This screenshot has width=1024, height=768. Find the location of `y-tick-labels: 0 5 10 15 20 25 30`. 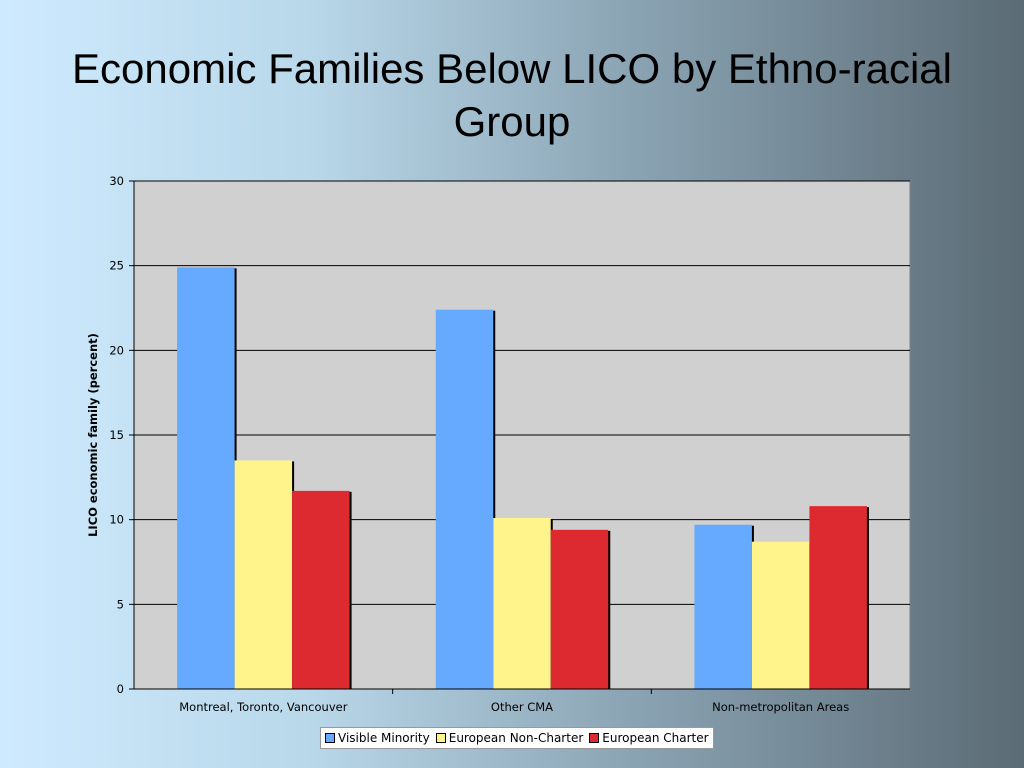

y-tick-labels: 0 5 10 15 20 25 30 is located at coordinates (116, 435).